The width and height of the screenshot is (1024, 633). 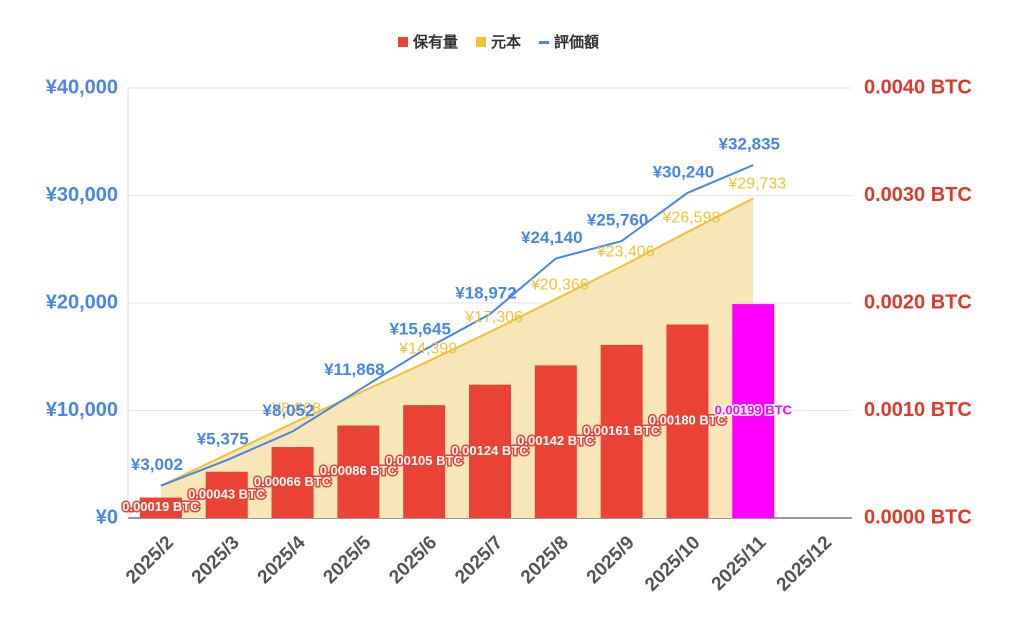 I want to click on legend: 保有量 元本 評価額, so click(x=498, y=42).